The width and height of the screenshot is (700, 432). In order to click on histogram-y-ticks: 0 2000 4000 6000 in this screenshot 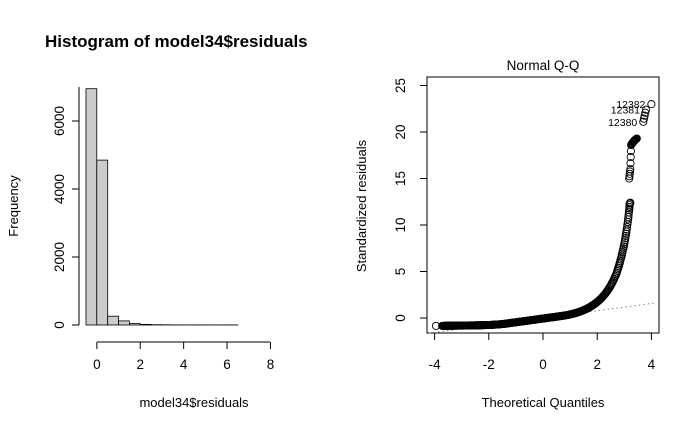, I will do `click(65, 217)`.